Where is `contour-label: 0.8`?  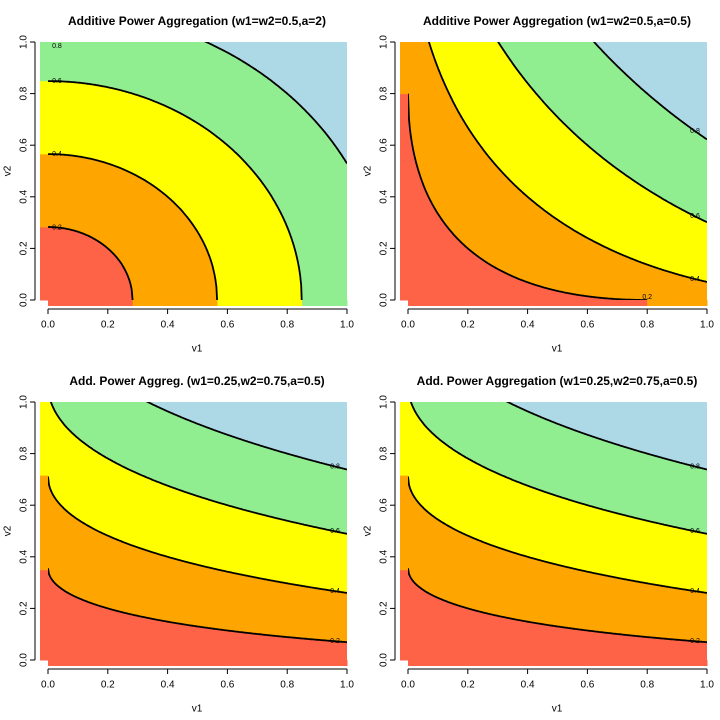
contour-label: 0.8 is located at coordinates (335, 466).